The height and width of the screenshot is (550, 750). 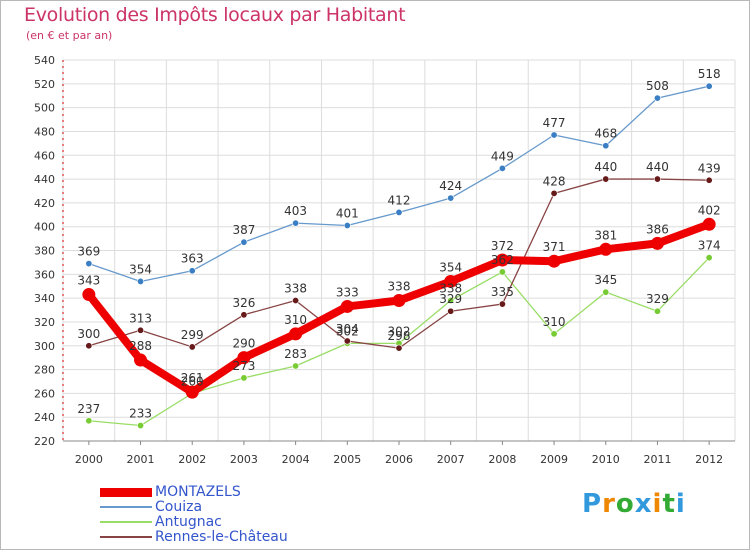 What do you see at coordinates (347, 292) in the screenshot?
I see `data-label-montazels: 333` at bounding box center [347, 292].